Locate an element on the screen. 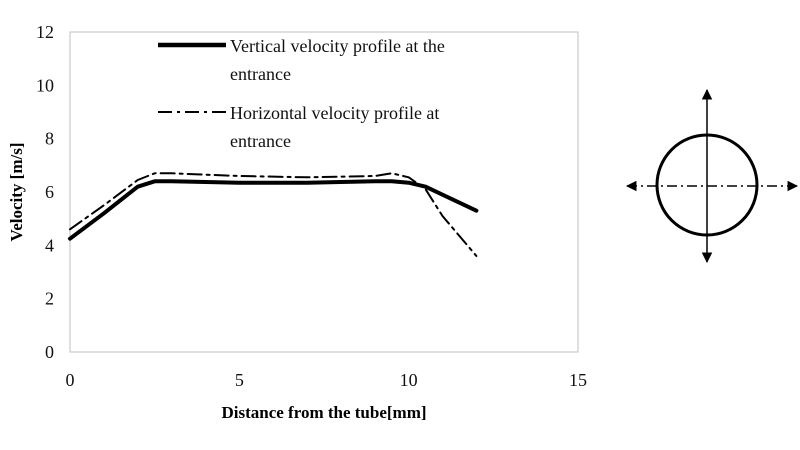  y-axis-ticks: 0 2 4 6 8 10 12 is located at coordinates (45, 192).